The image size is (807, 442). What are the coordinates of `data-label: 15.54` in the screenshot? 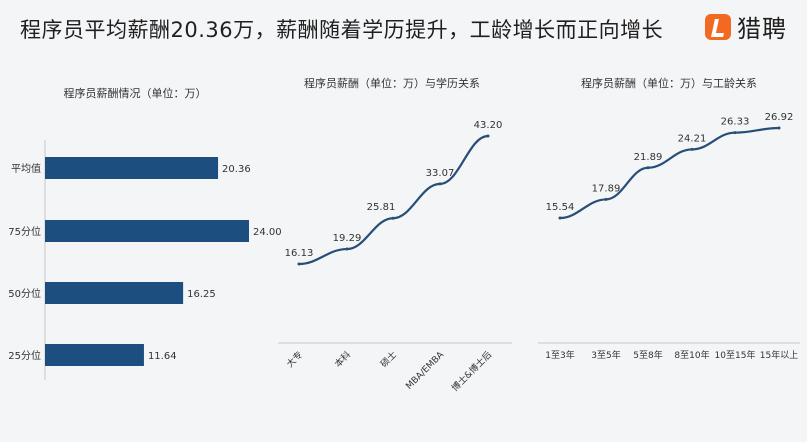 It's located at (560, 207).